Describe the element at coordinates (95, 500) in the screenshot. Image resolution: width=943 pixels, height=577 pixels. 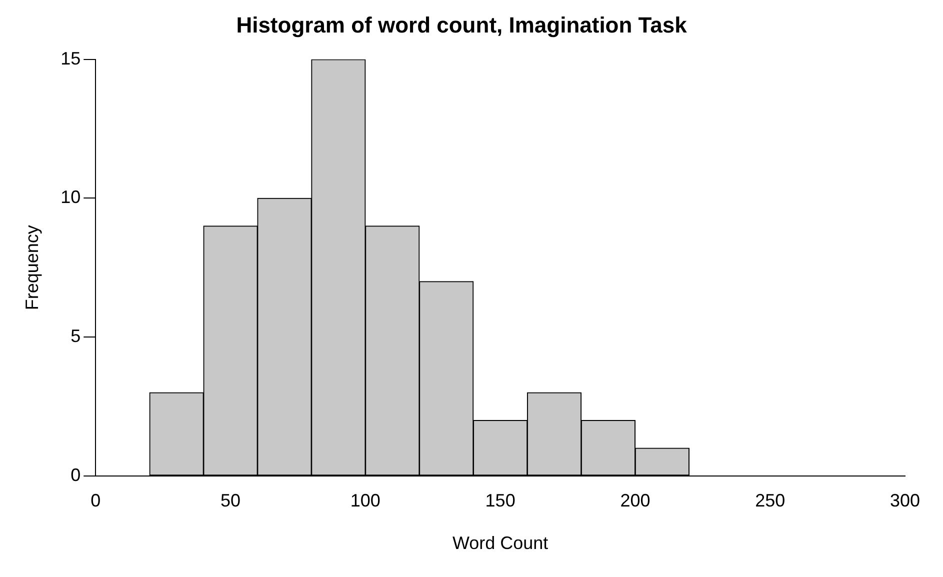
I see `x-tick-label: 0` at that location.